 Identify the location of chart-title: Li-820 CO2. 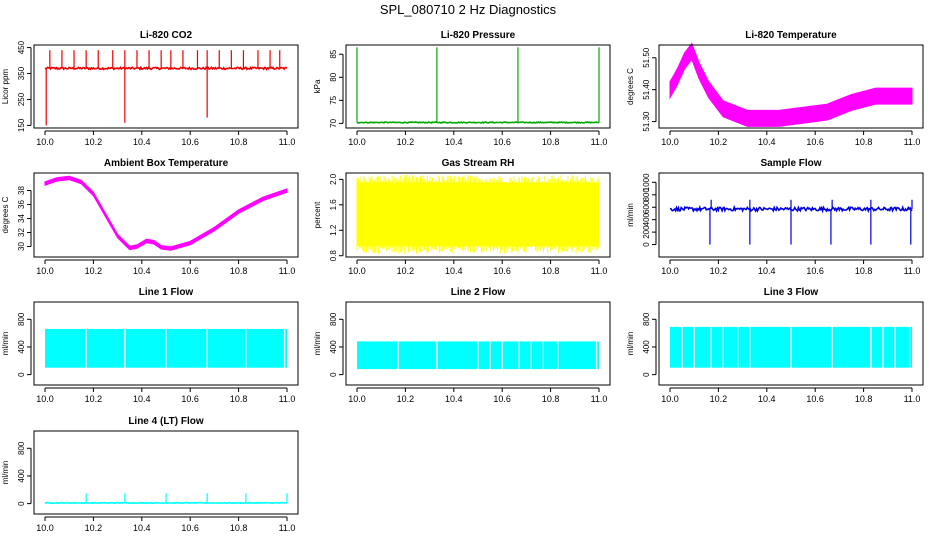
(166, 35).